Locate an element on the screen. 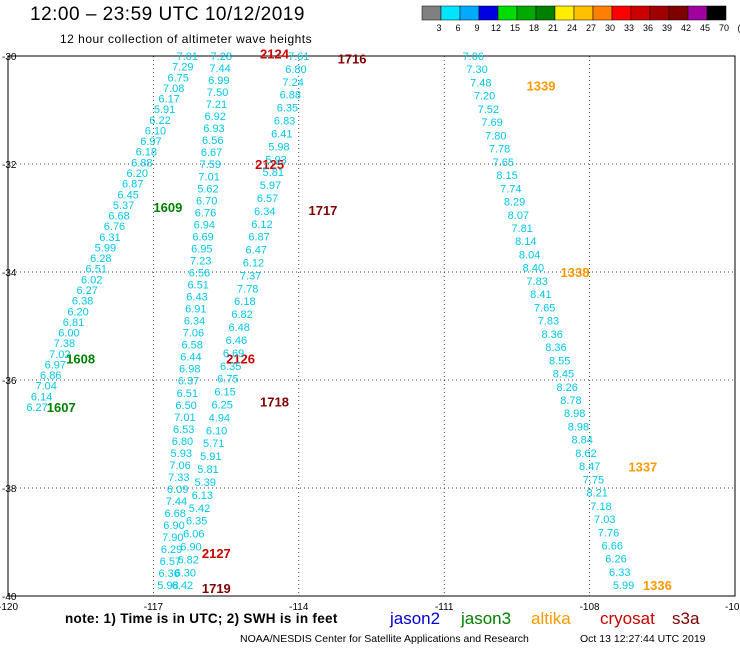 The image size is (740, 650). swh-value: 6.10 is located at coordinates (216, 431).